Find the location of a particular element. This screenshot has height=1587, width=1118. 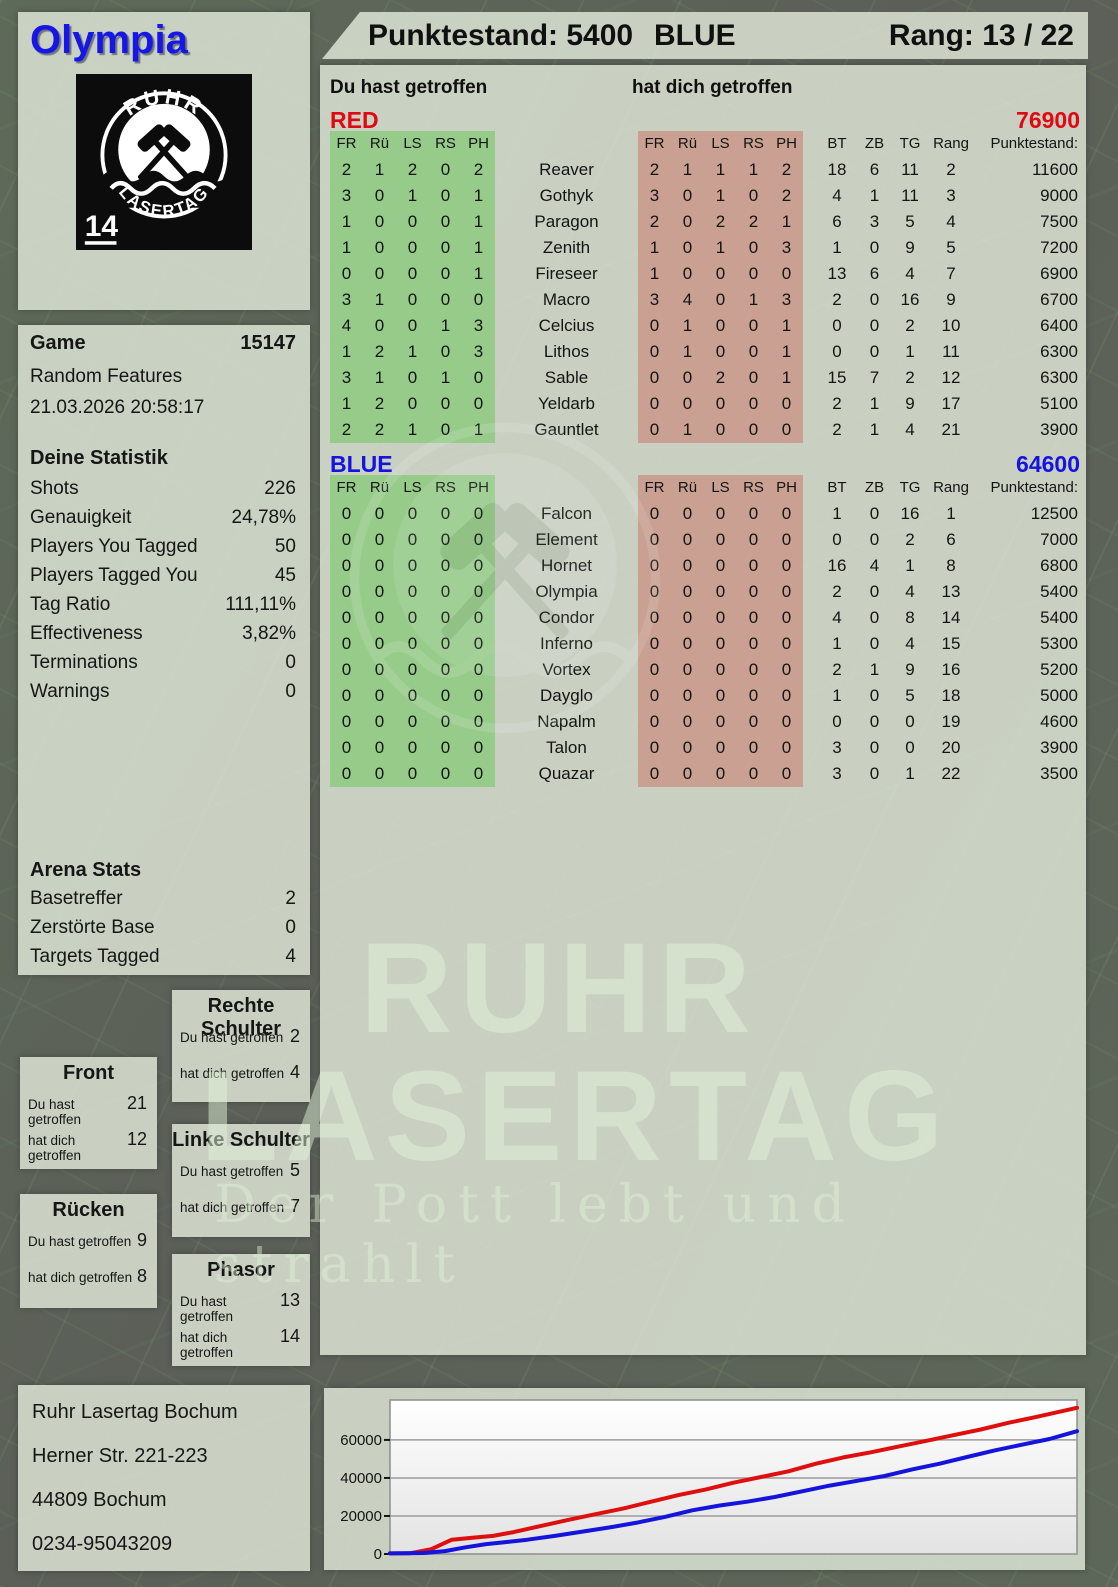

hat-dich-getroffen-header: hat dich getroffen is located at coordinates (712, 87).